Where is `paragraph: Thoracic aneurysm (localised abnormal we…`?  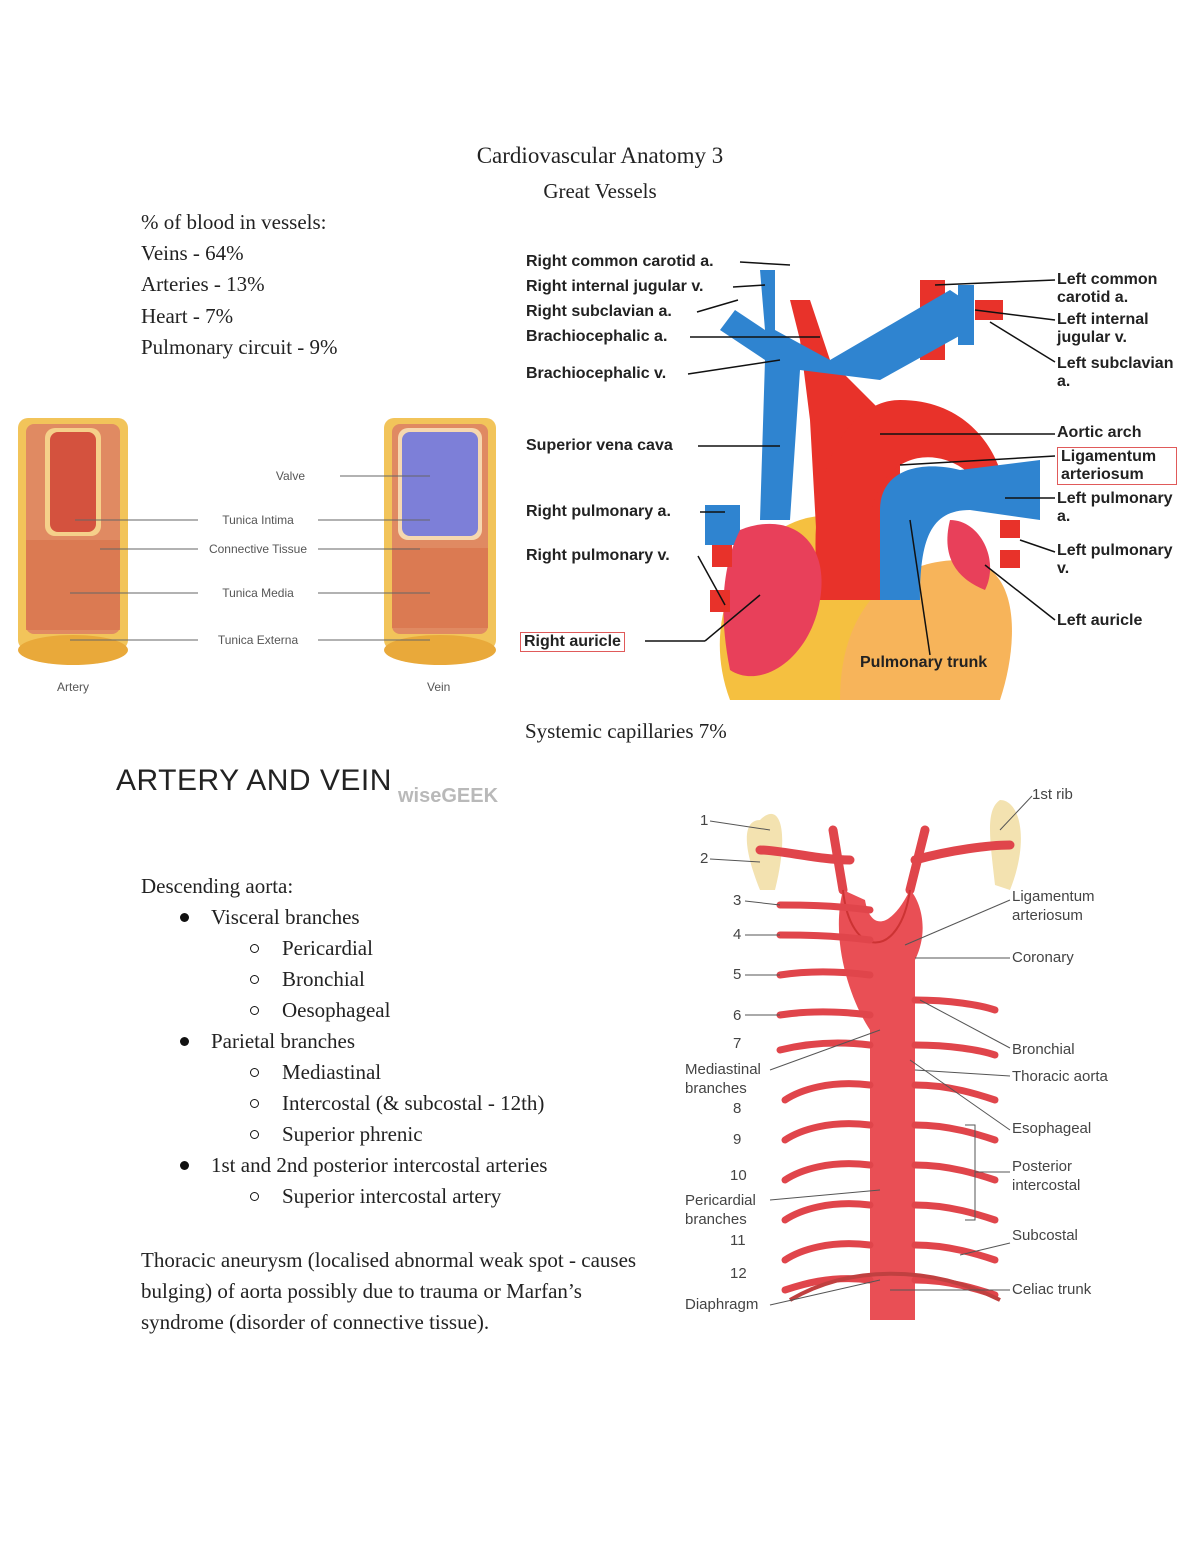 paragraph: Thoracic aneurysm (localised abnormal we… is located at coordinates (389, 1291).